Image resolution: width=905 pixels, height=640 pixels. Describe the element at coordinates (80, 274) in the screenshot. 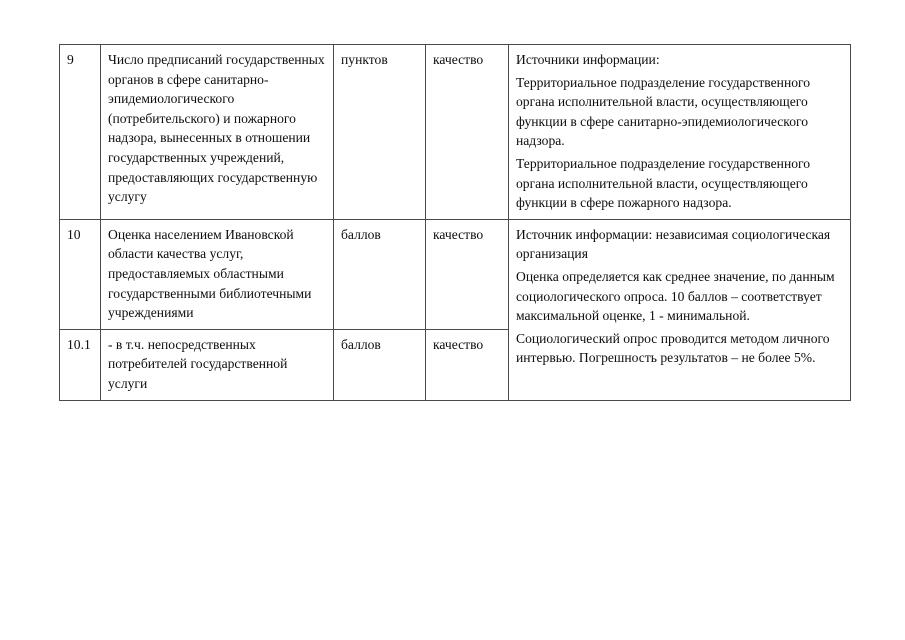

I see `row-number-cell: 10` at that location.